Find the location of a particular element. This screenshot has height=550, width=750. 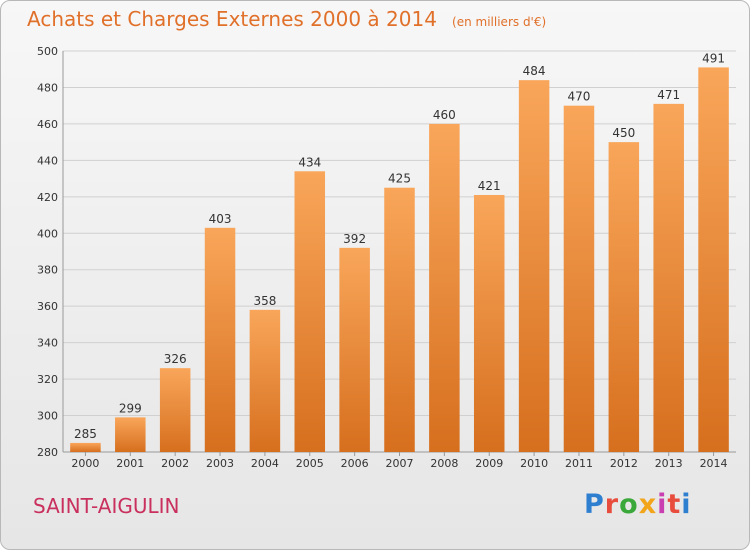

y-tick-label: 360 is located at coordinates (47, 306).